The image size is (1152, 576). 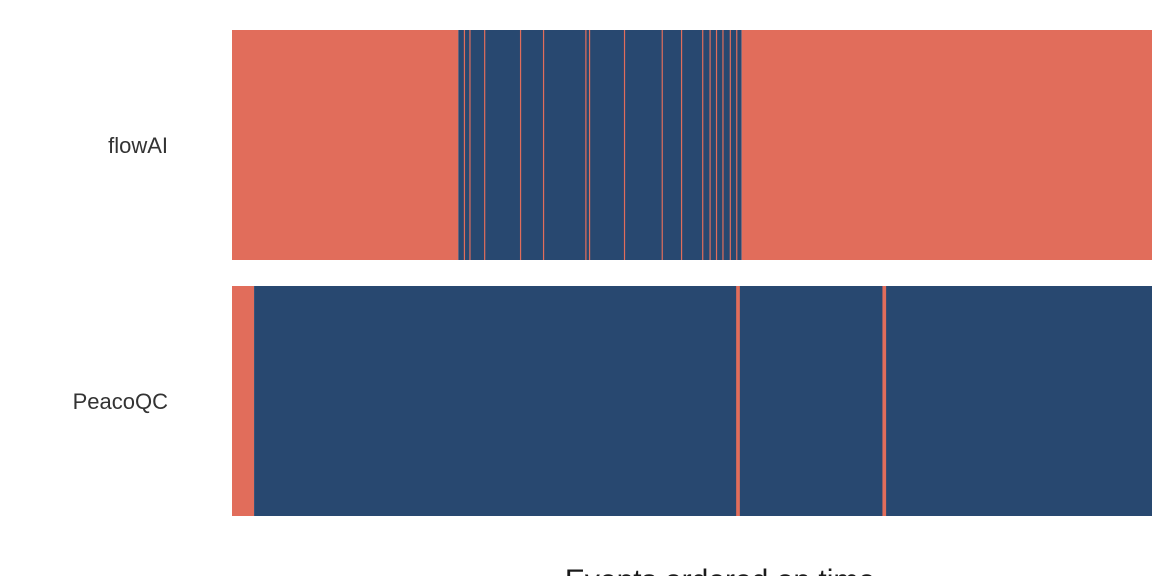 What do you see at coordinates (720, 570) in the screenshot?
I see `x-axis-title: Events ordered on time` at bounding box center [720, 570].